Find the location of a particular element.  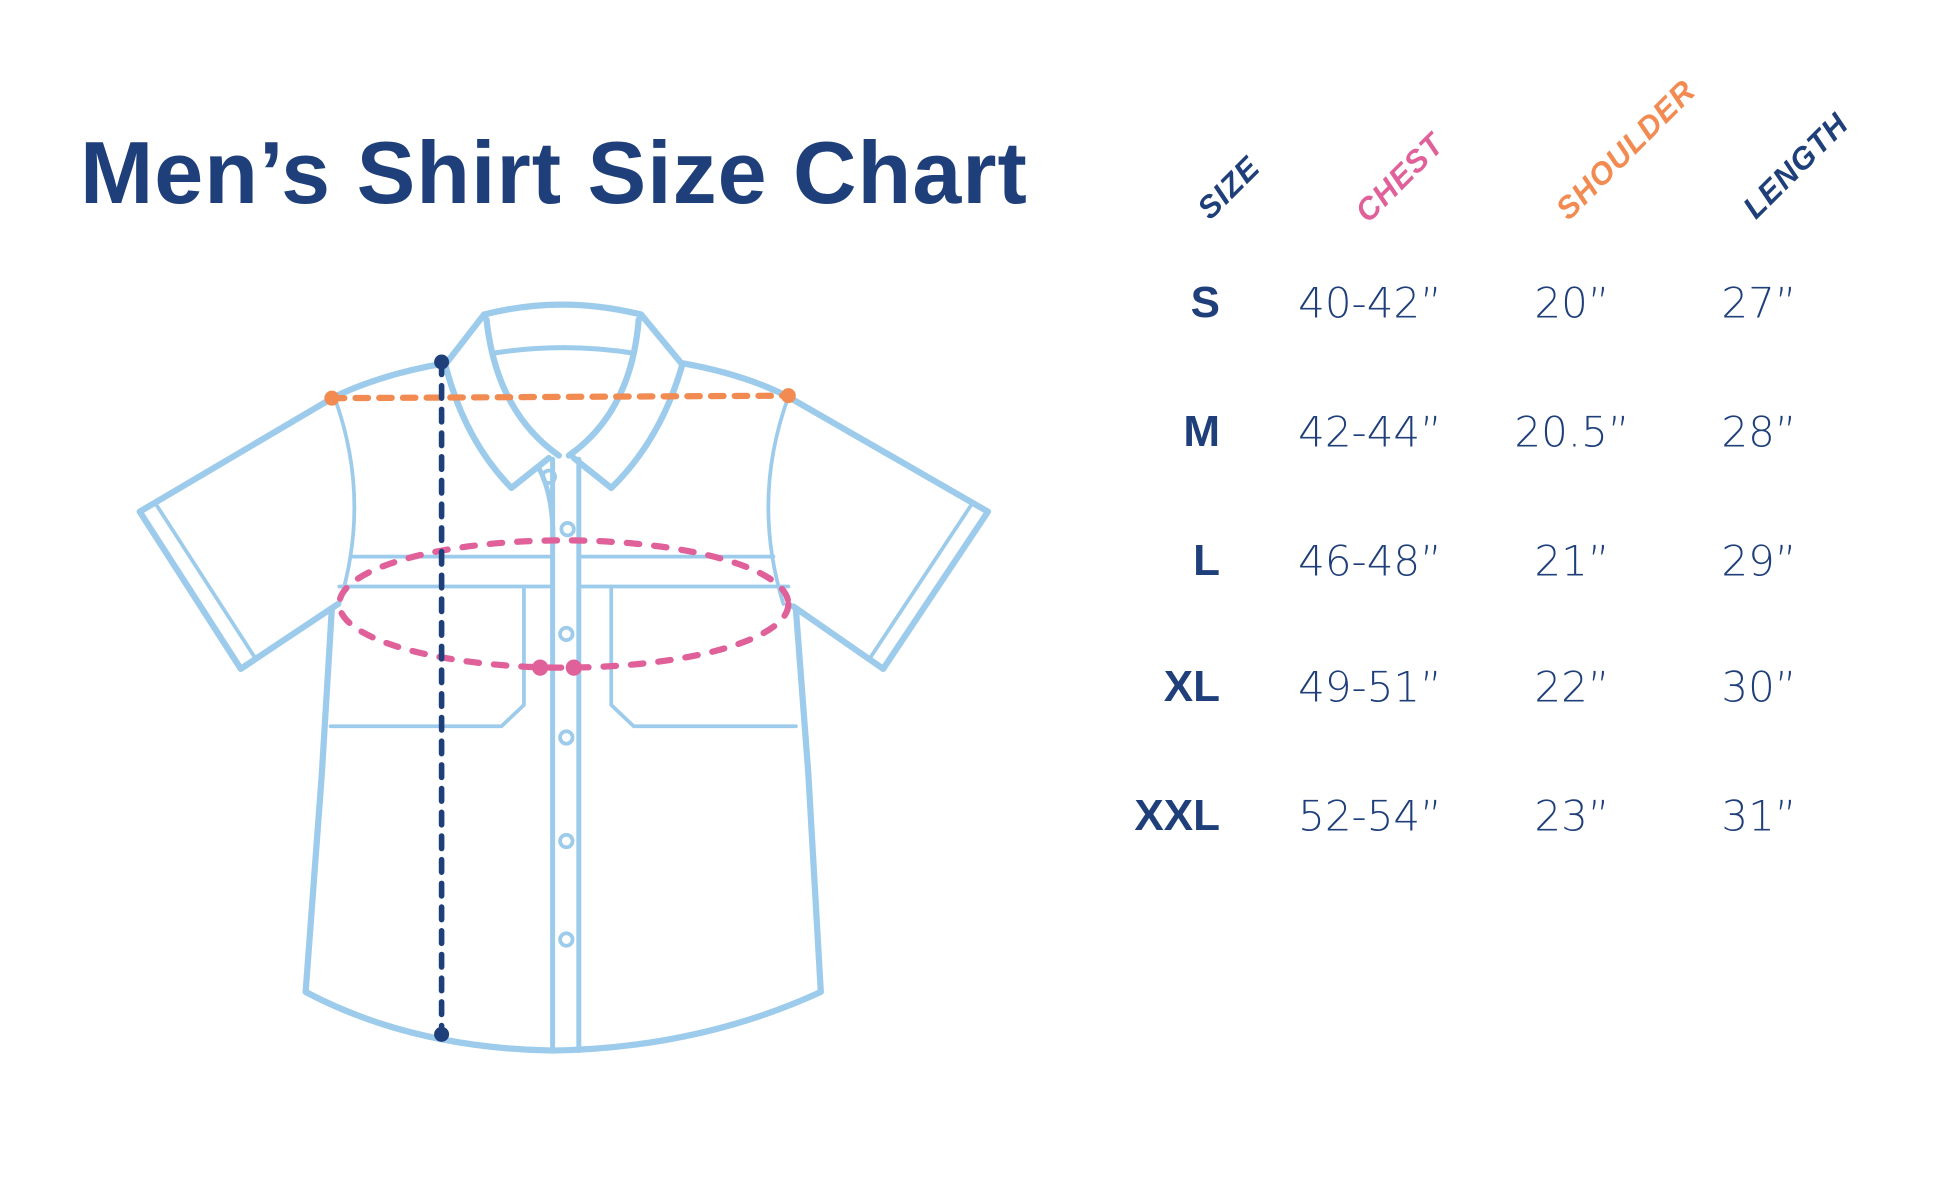

right-armhole is located at coordinates (778, 500).